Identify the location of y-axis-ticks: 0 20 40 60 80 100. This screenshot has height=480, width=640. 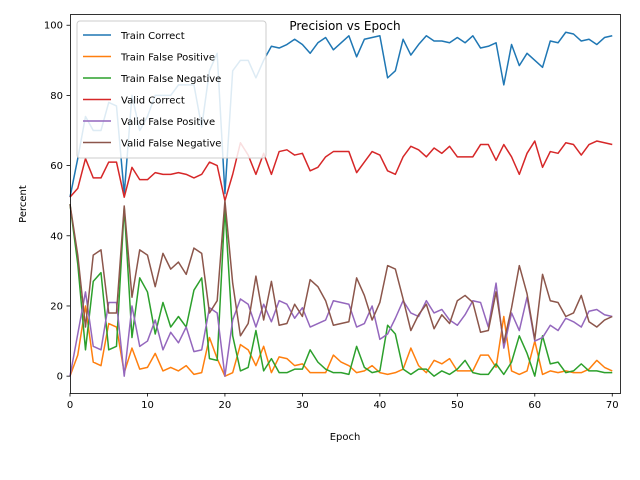
(57, 202).